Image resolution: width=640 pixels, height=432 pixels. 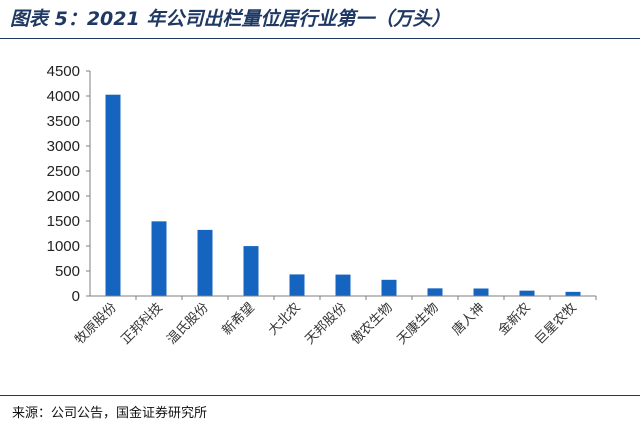 What do you see at coordinates (514, 319) in the screenshot?
I see `x-tick-label: 金新农` at bounding box center [514, 319].